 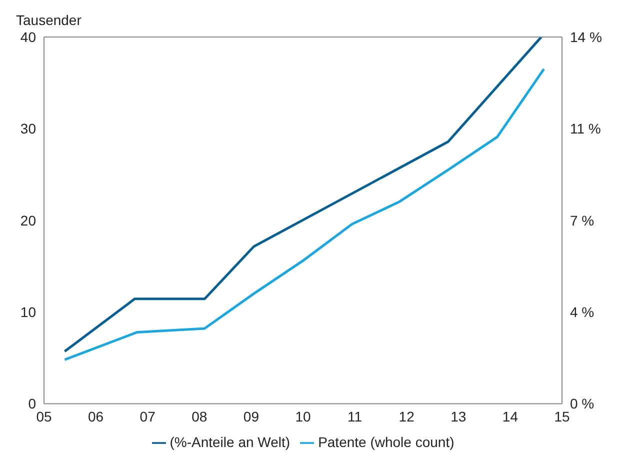 What do you see at coordinates (200, 416) in the screenshot?
I see `x-tick-label: 08` at bounding box center [200, 416].